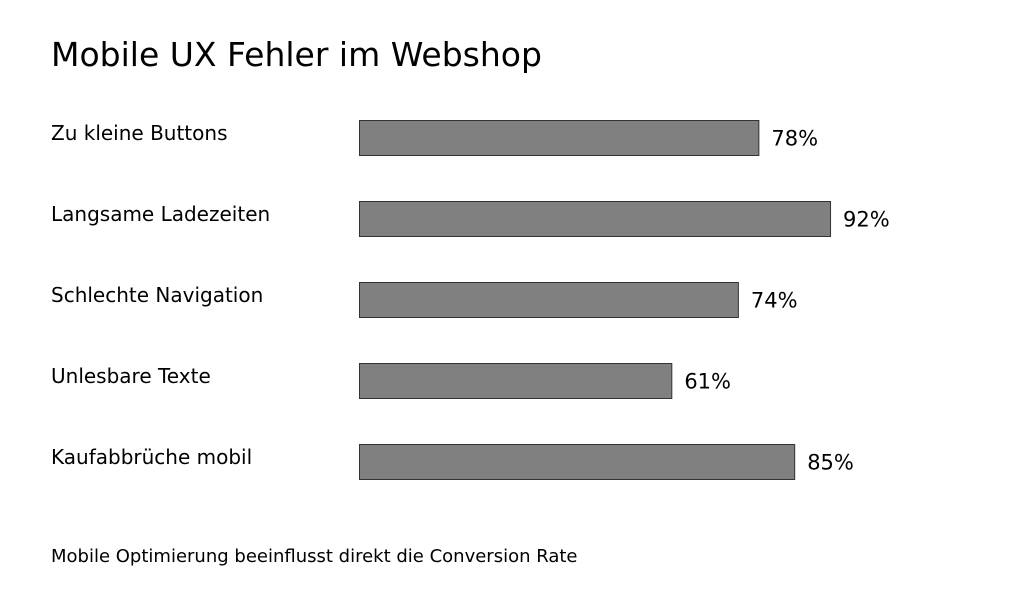  Describe the element at coordinates (774, 301) in the screenshot. I see `bar-value-label: 74%` at that location.